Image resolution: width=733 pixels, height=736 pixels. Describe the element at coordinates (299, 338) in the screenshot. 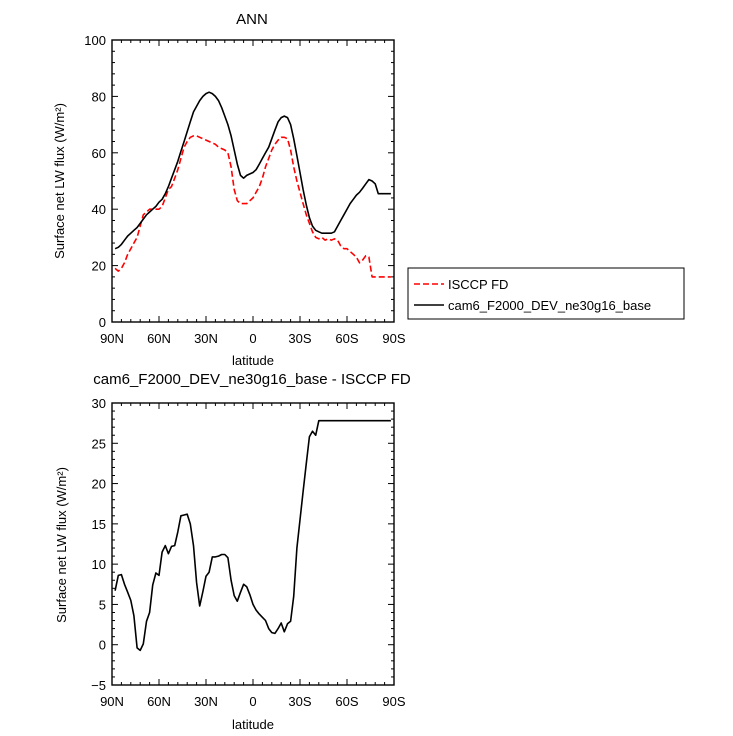

I see `chart-top-xtick-label: 30S` at that location.